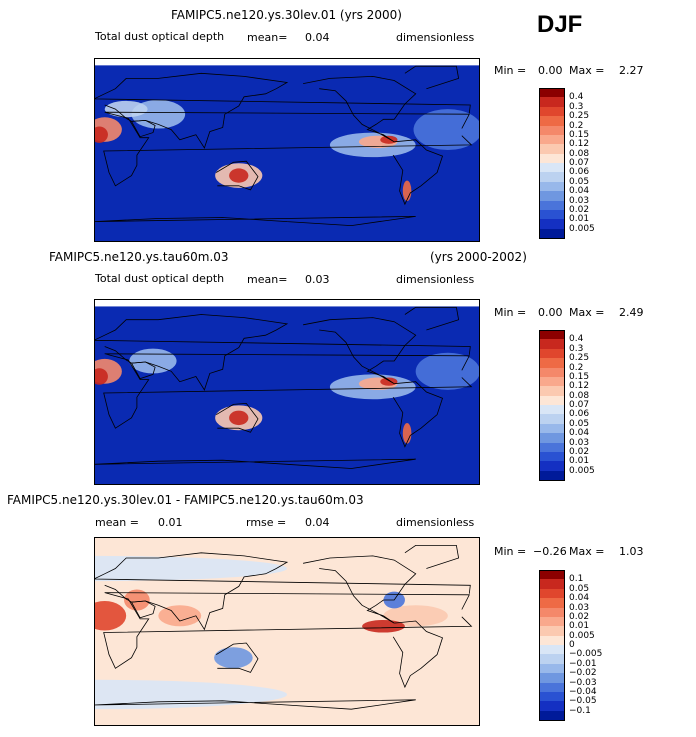  I want to click on panel-1-map, so click(287, 150).